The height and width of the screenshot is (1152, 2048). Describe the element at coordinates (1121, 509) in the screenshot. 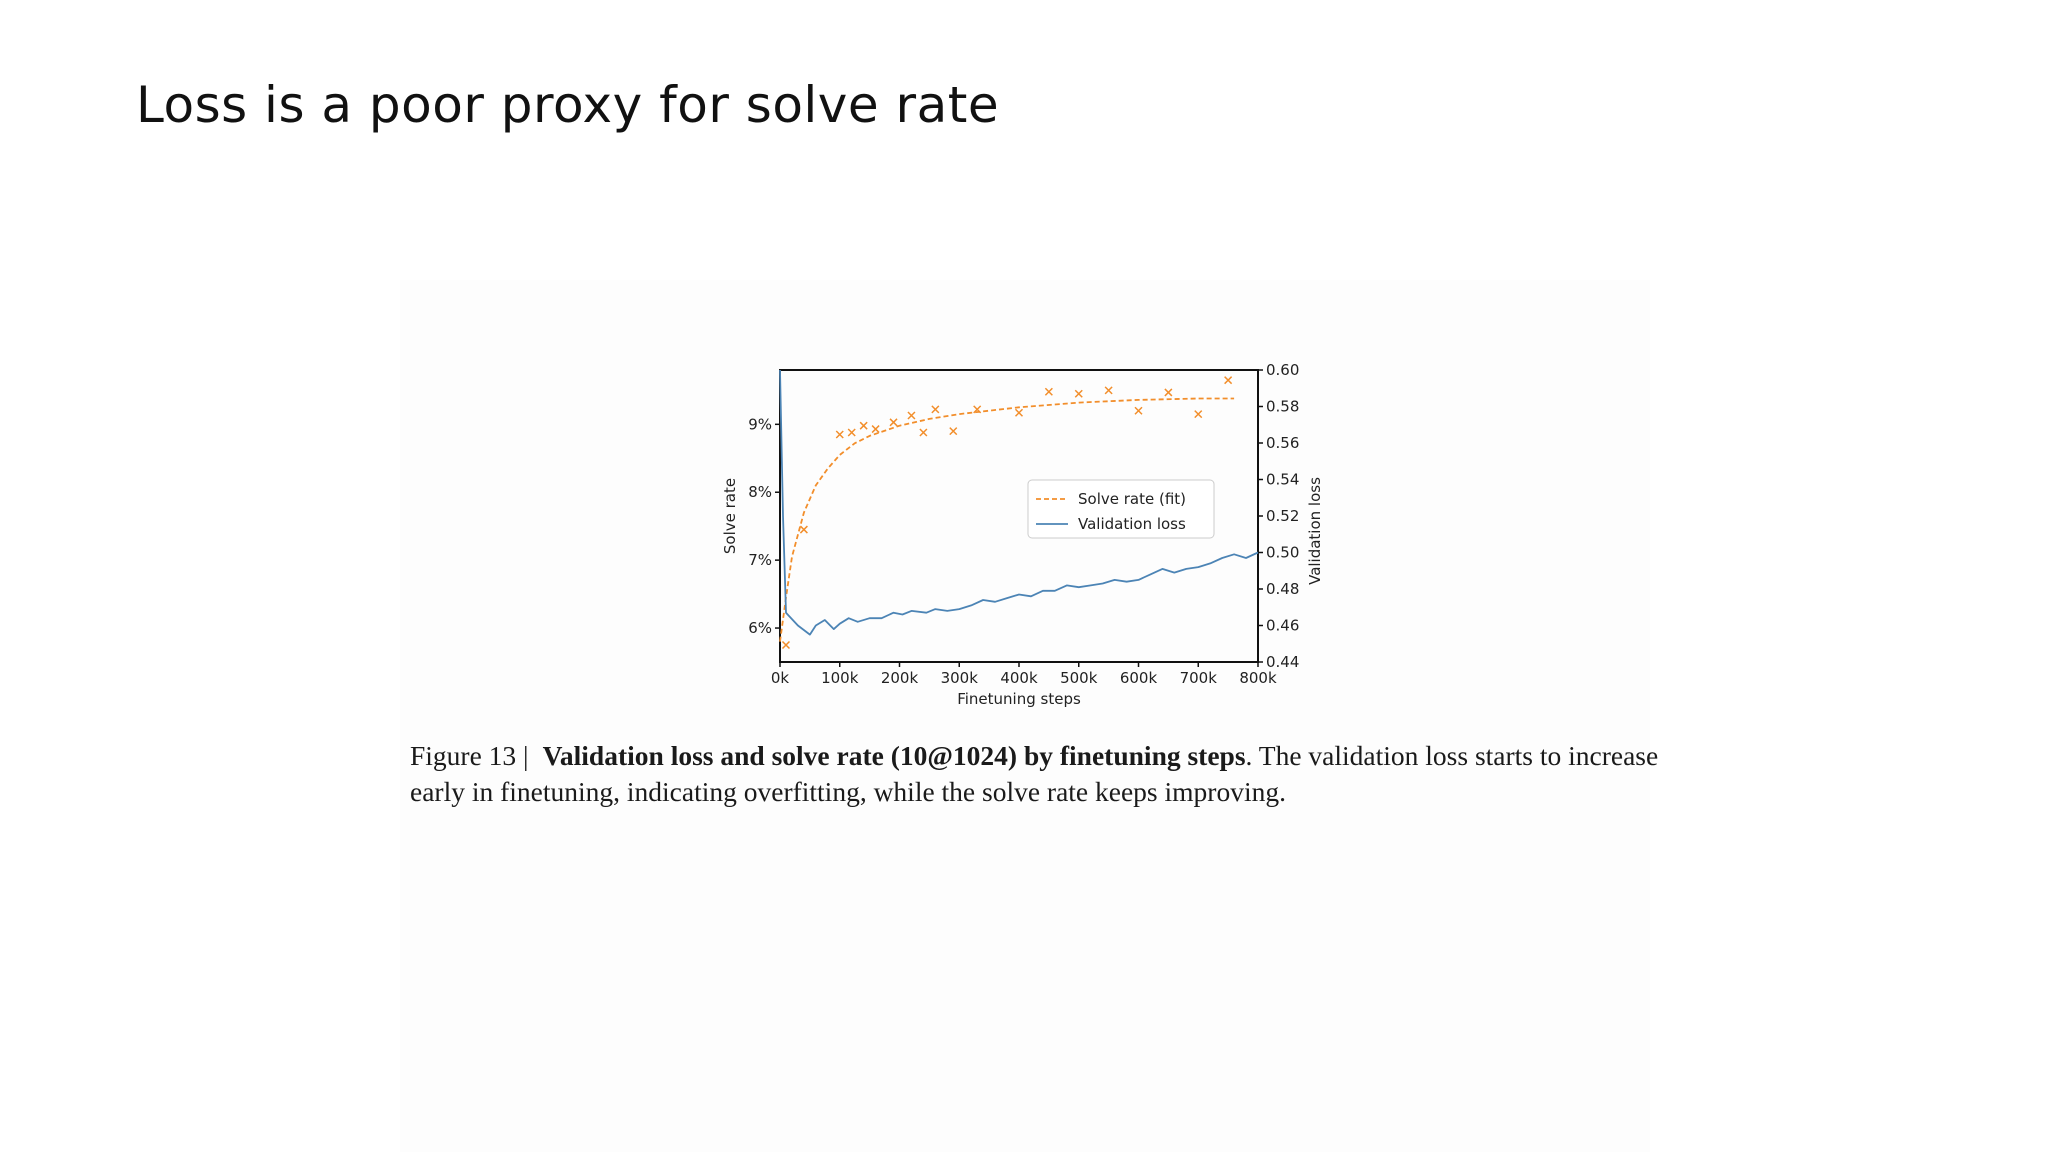

I see `legend-box` at that location.